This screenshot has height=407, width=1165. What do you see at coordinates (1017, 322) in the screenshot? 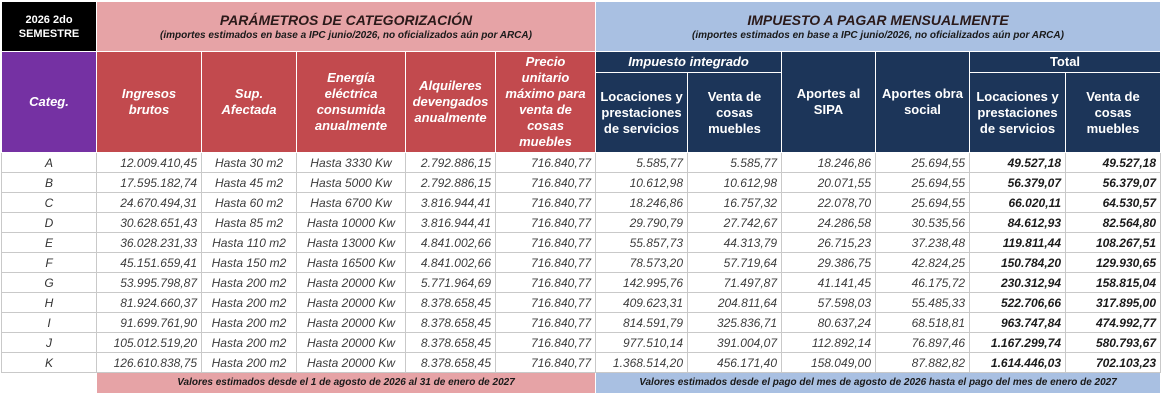
I see `cell-total-locaciones: 963.747,84` at bounding box center [1017, 322].